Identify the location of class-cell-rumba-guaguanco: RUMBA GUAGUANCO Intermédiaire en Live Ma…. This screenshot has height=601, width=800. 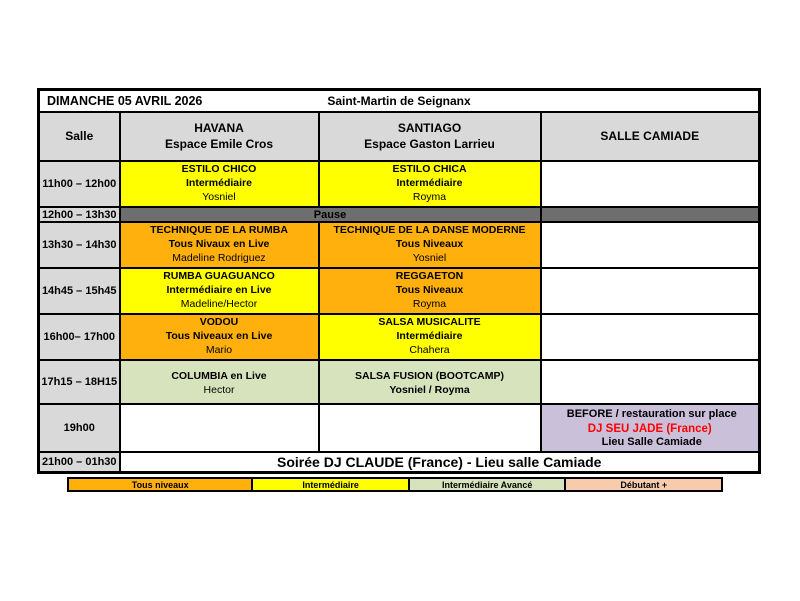
(219, 291).